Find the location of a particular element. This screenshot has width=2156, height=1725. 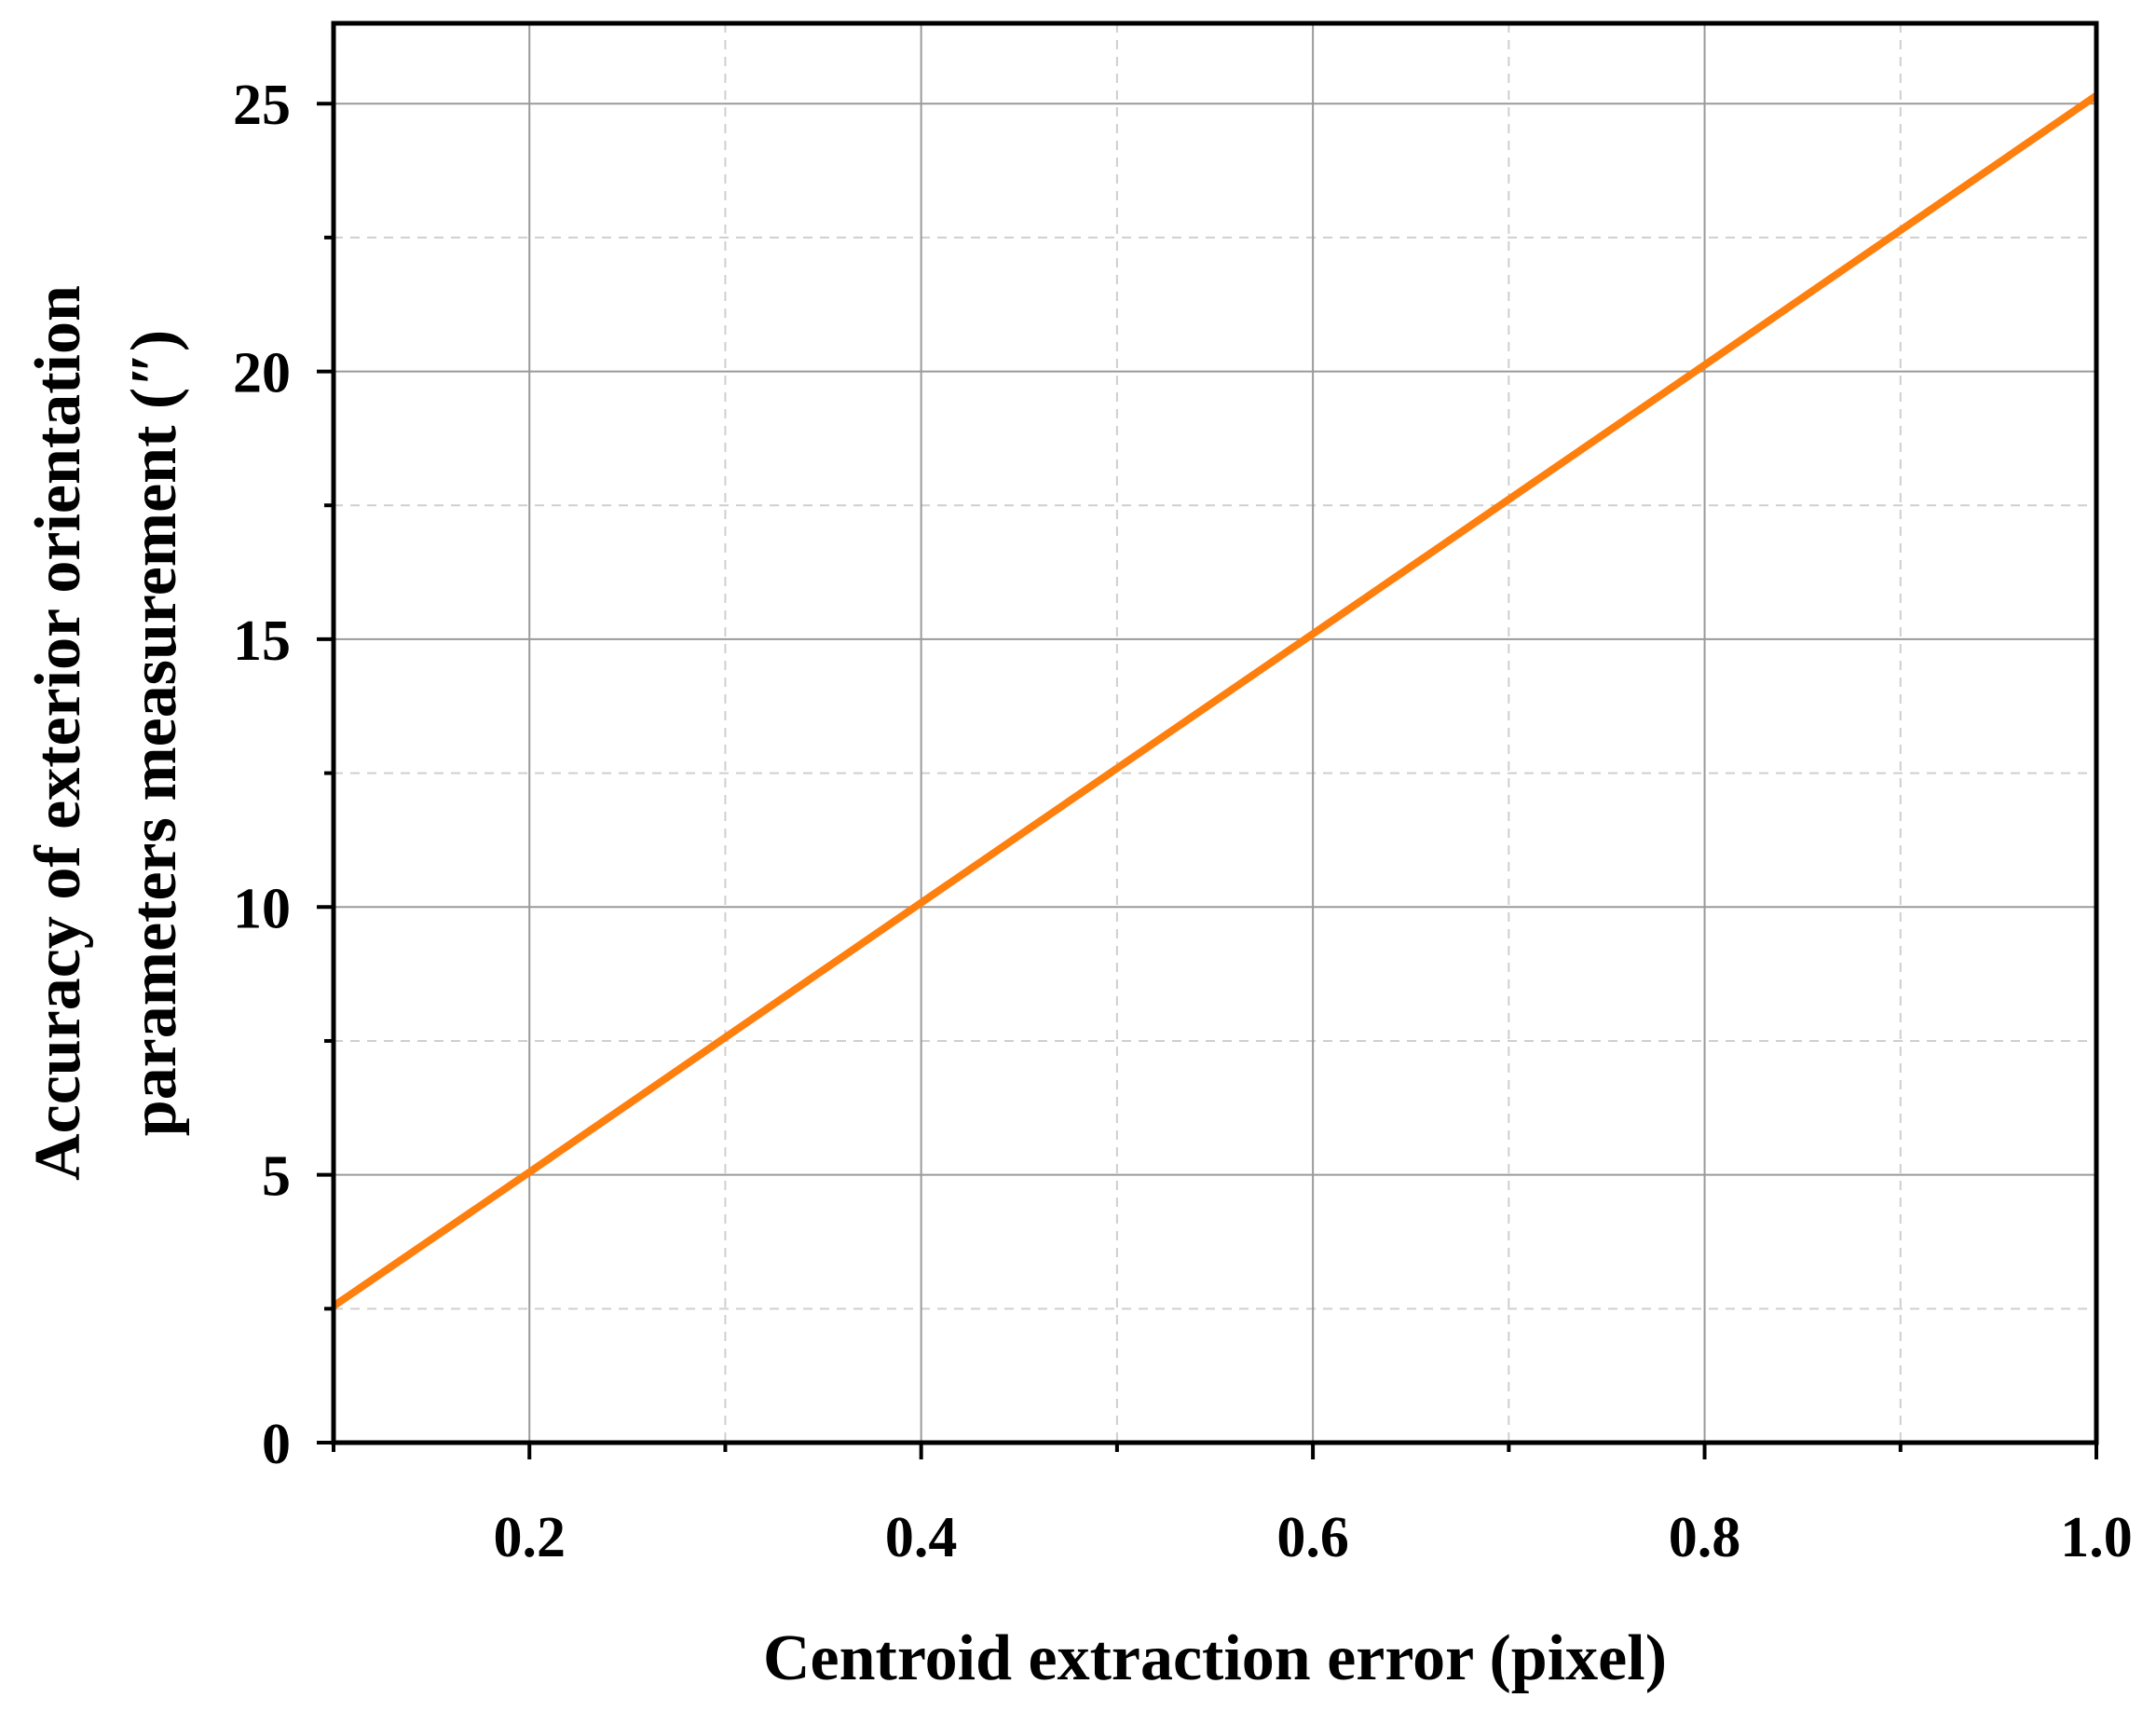

y-tick-label: 25 is located at coordinates (262, 105).